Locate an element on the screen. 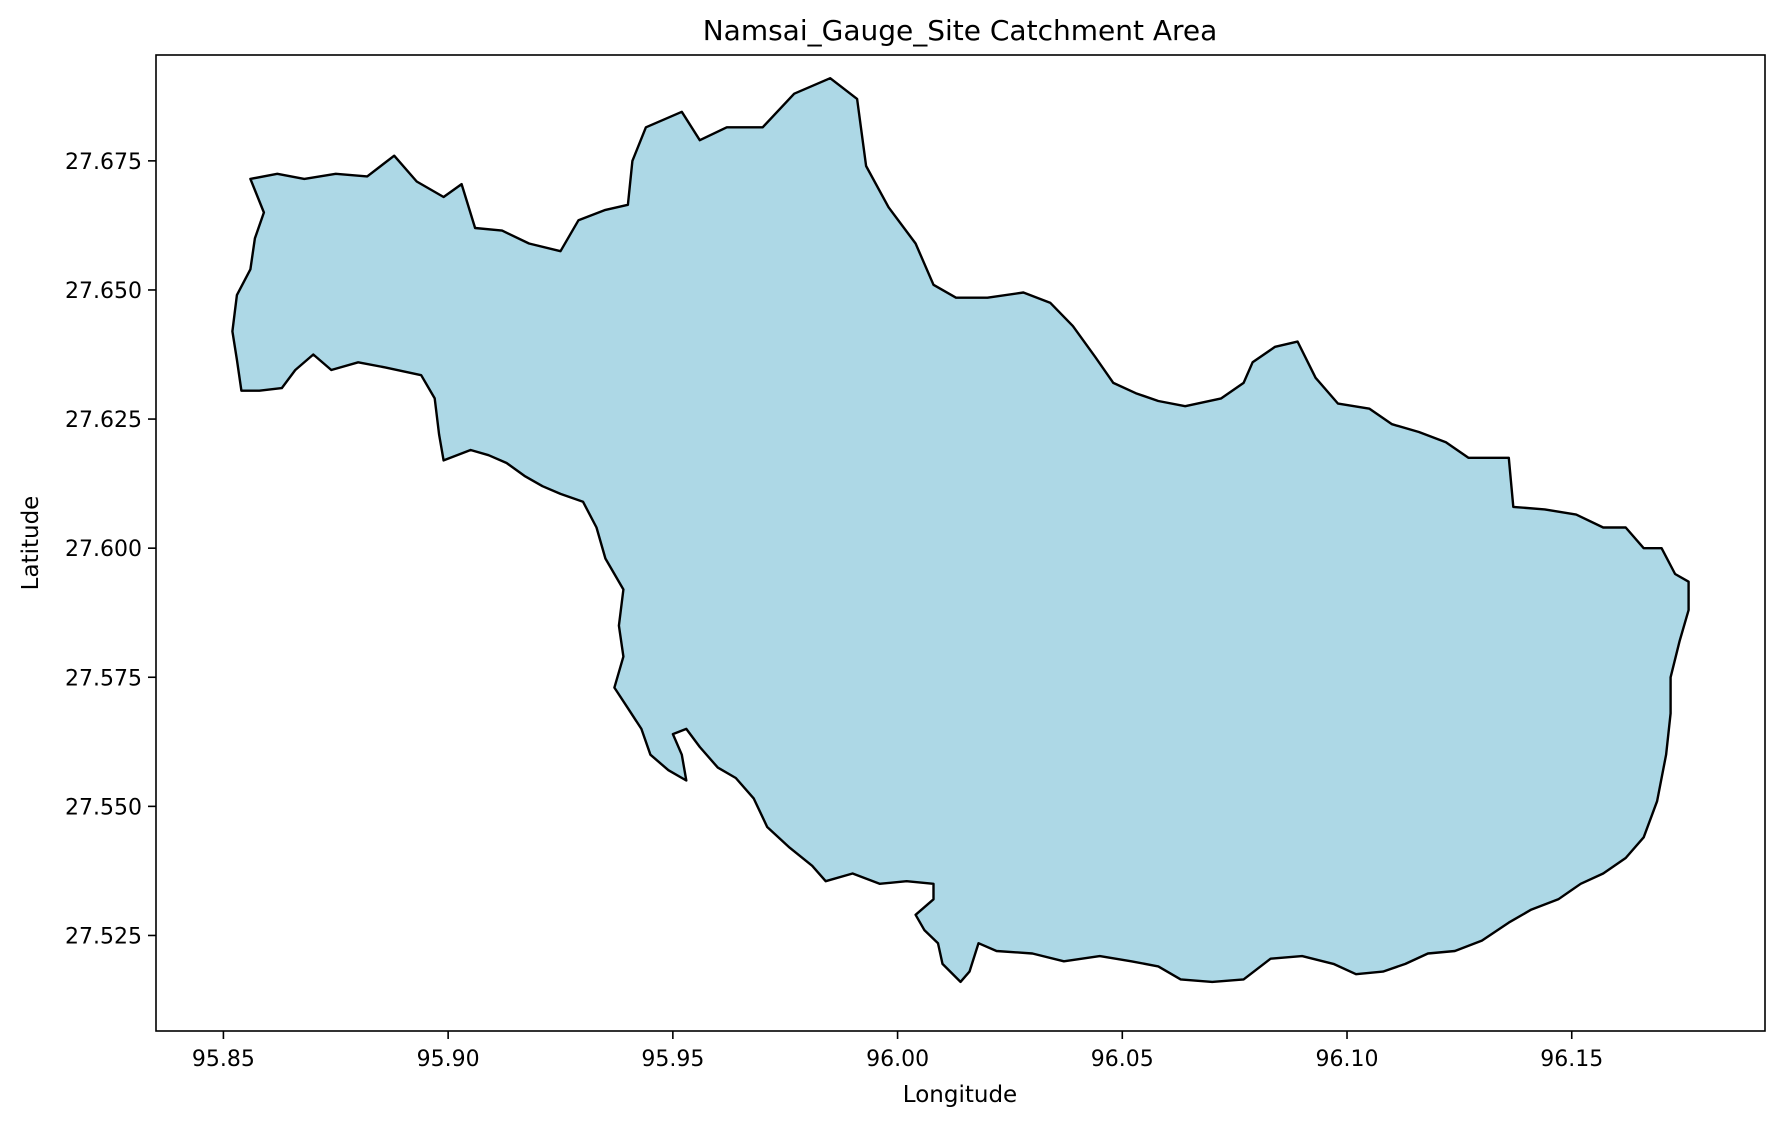 This screenshot has height=1125, width=1781. y-tick-label: 27.675 is located at coordinates (103, 162).